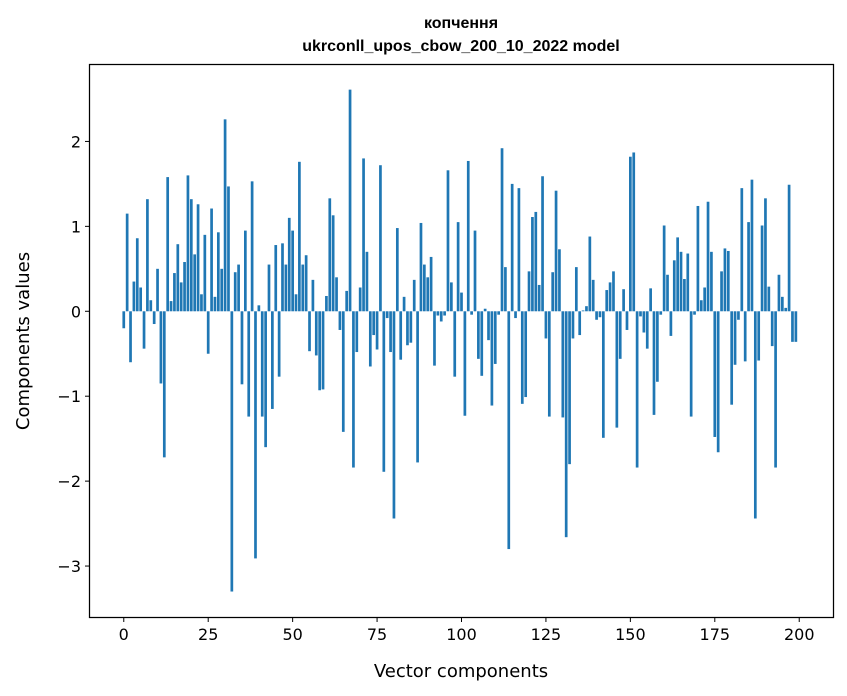  Describe the element at coordinates (73, 354) in the screenshot. I see `y-axis-ticks: −3 −2 −1 0 1 2` at that location.